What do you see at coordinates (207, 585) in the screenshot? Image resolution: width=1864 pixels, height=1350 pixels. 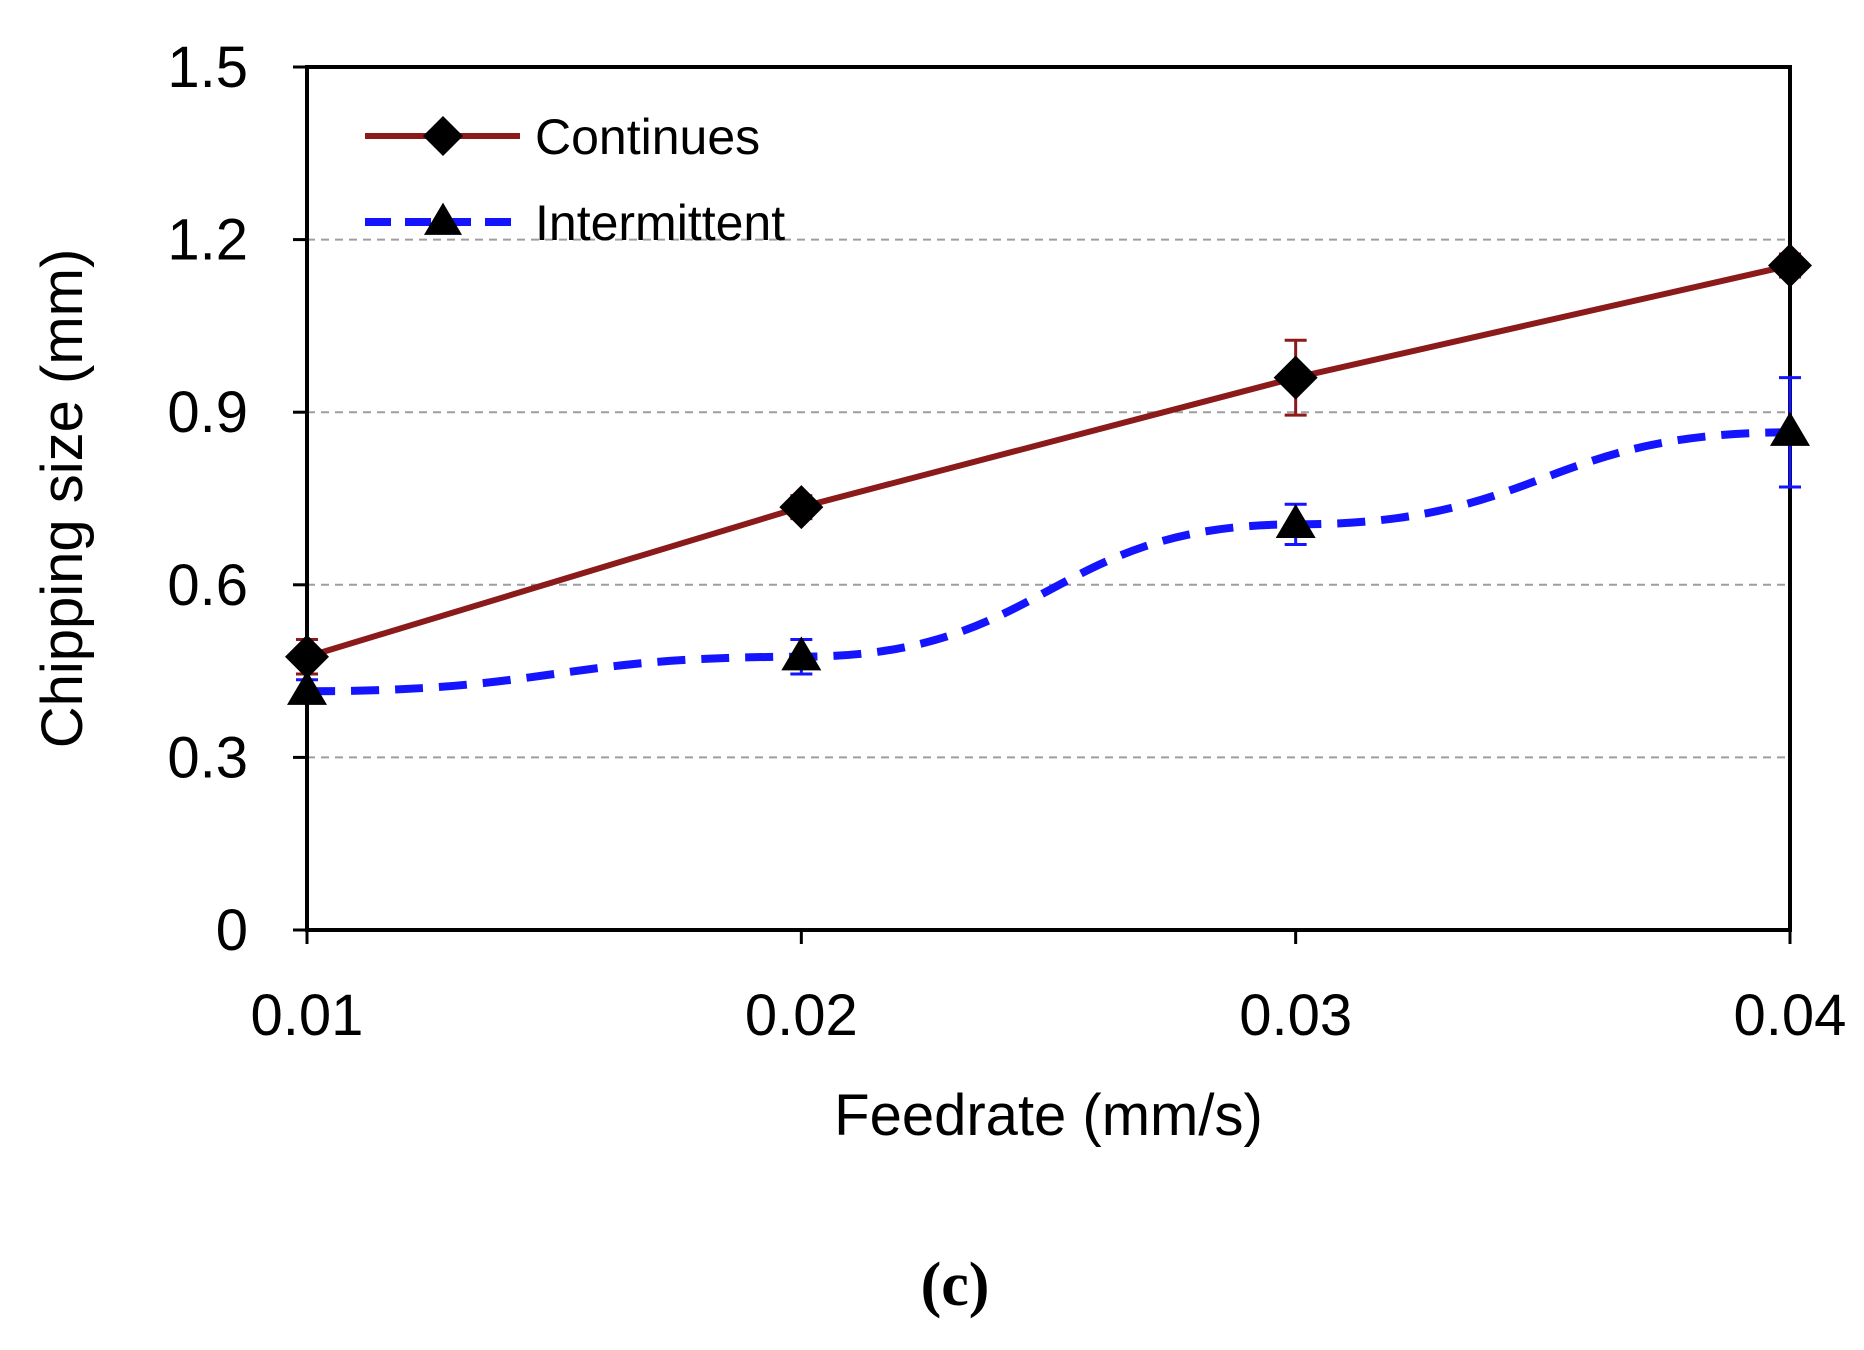 I see `y-tick-label-2: 0.6` at bounding box center [207, 585].